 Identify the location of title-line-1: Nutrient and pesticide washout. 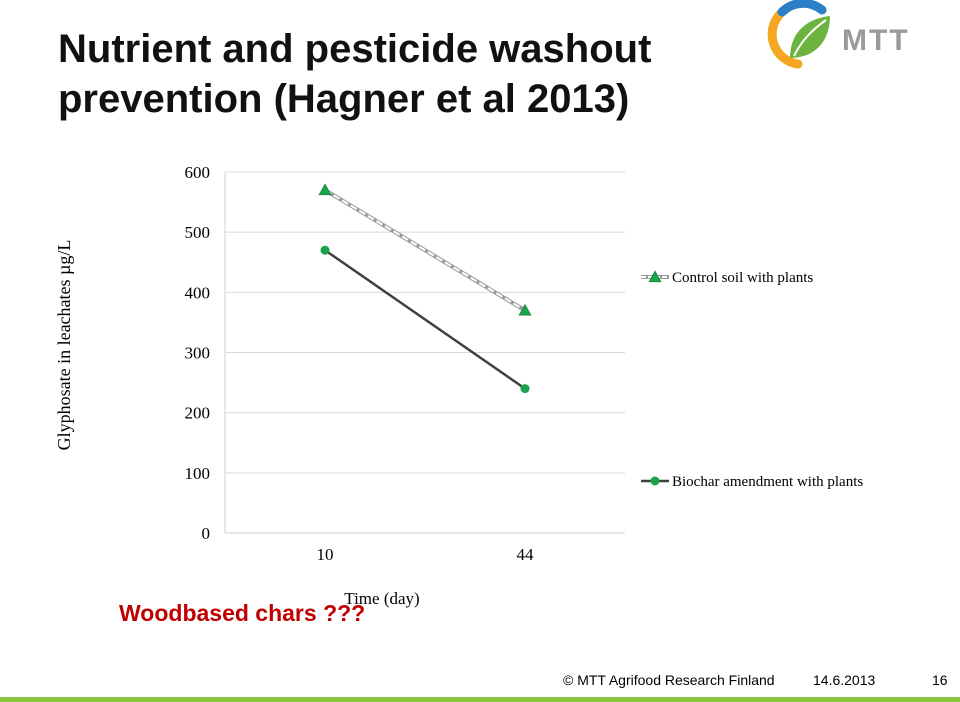
(355, 49).